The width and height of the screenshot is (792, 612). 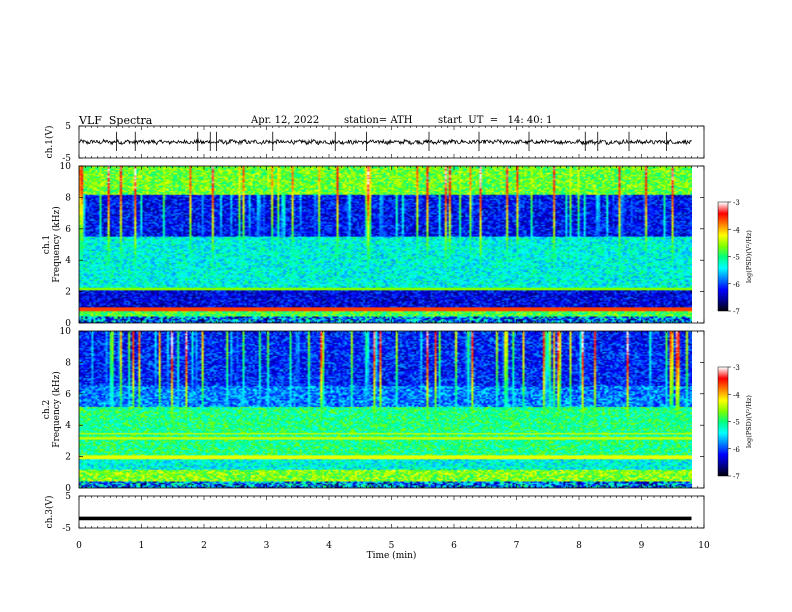 What do you see at coordinates (454, 546) in the screenshot?
I see `x-tick-label: 6` at bounding box center [454, 546].